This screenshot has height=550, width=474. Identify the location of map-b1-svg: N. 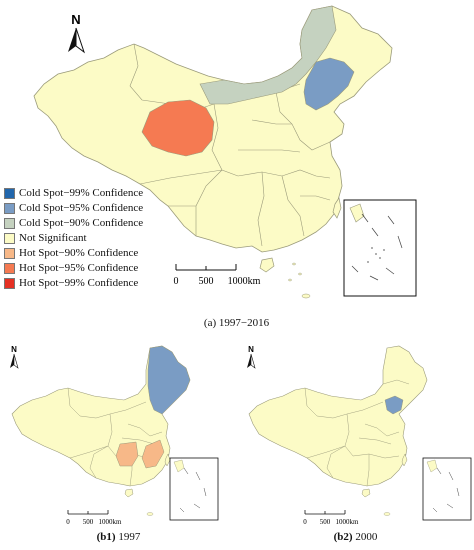
(114, 435).